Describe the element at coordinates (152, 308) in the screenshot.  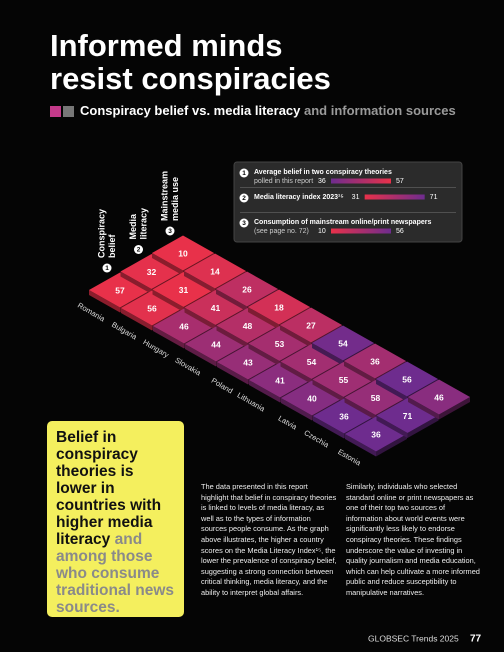
I see `value-label: 56` at that location.